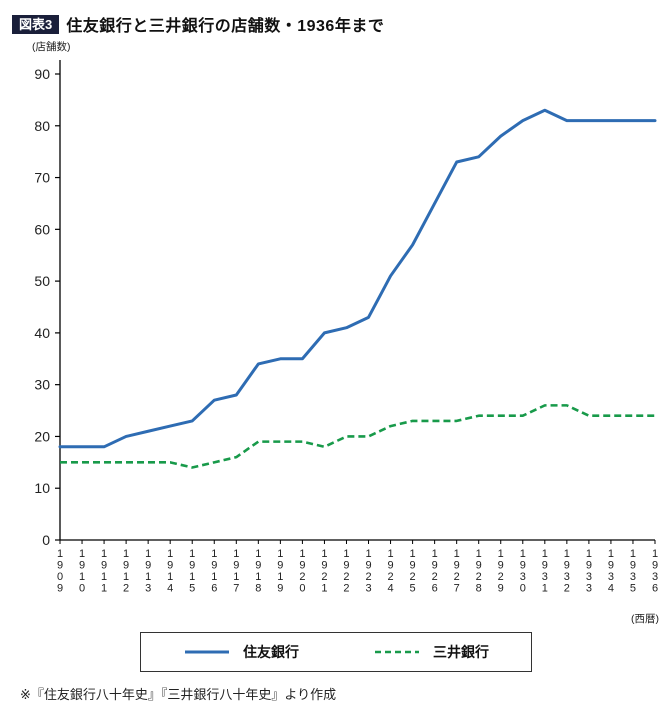 The image size is (670, 721). I want to click on svg-text: 80, so click(42, 126).